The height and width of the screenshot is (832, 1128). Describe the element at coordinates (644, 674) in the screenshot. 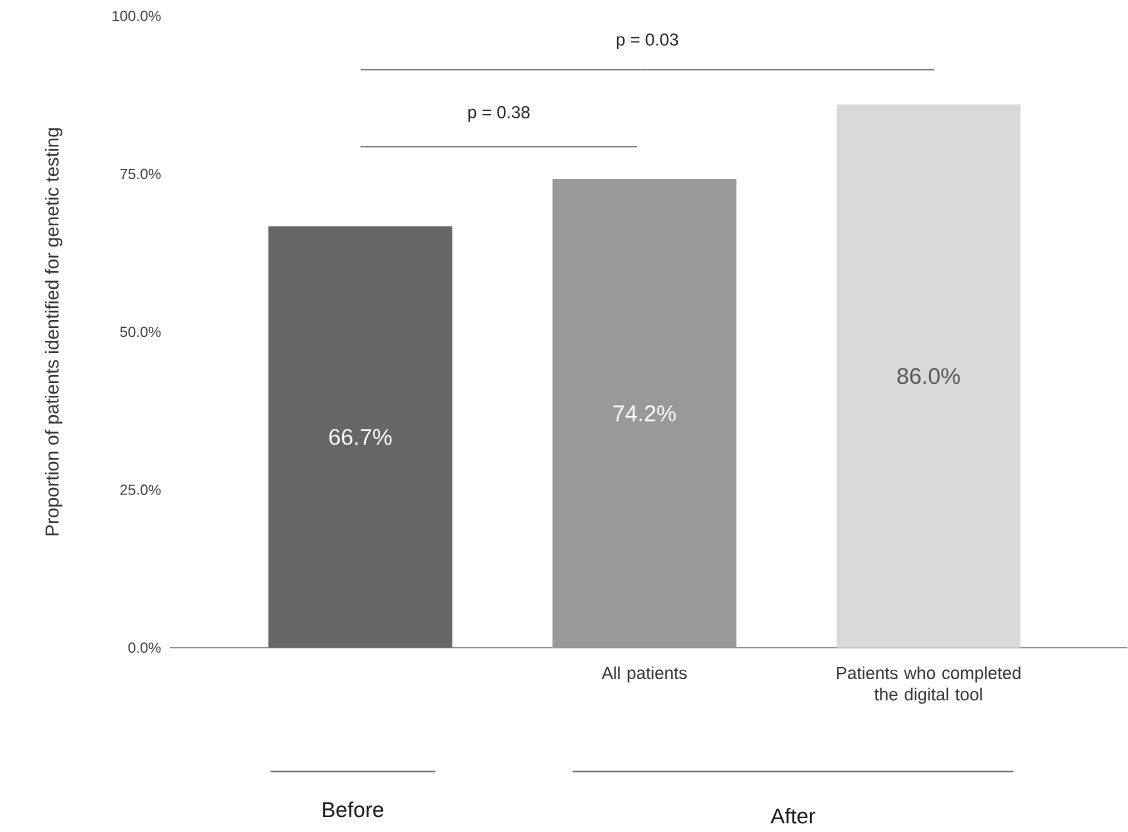

I see `x-tick-label: All patients` at that location.